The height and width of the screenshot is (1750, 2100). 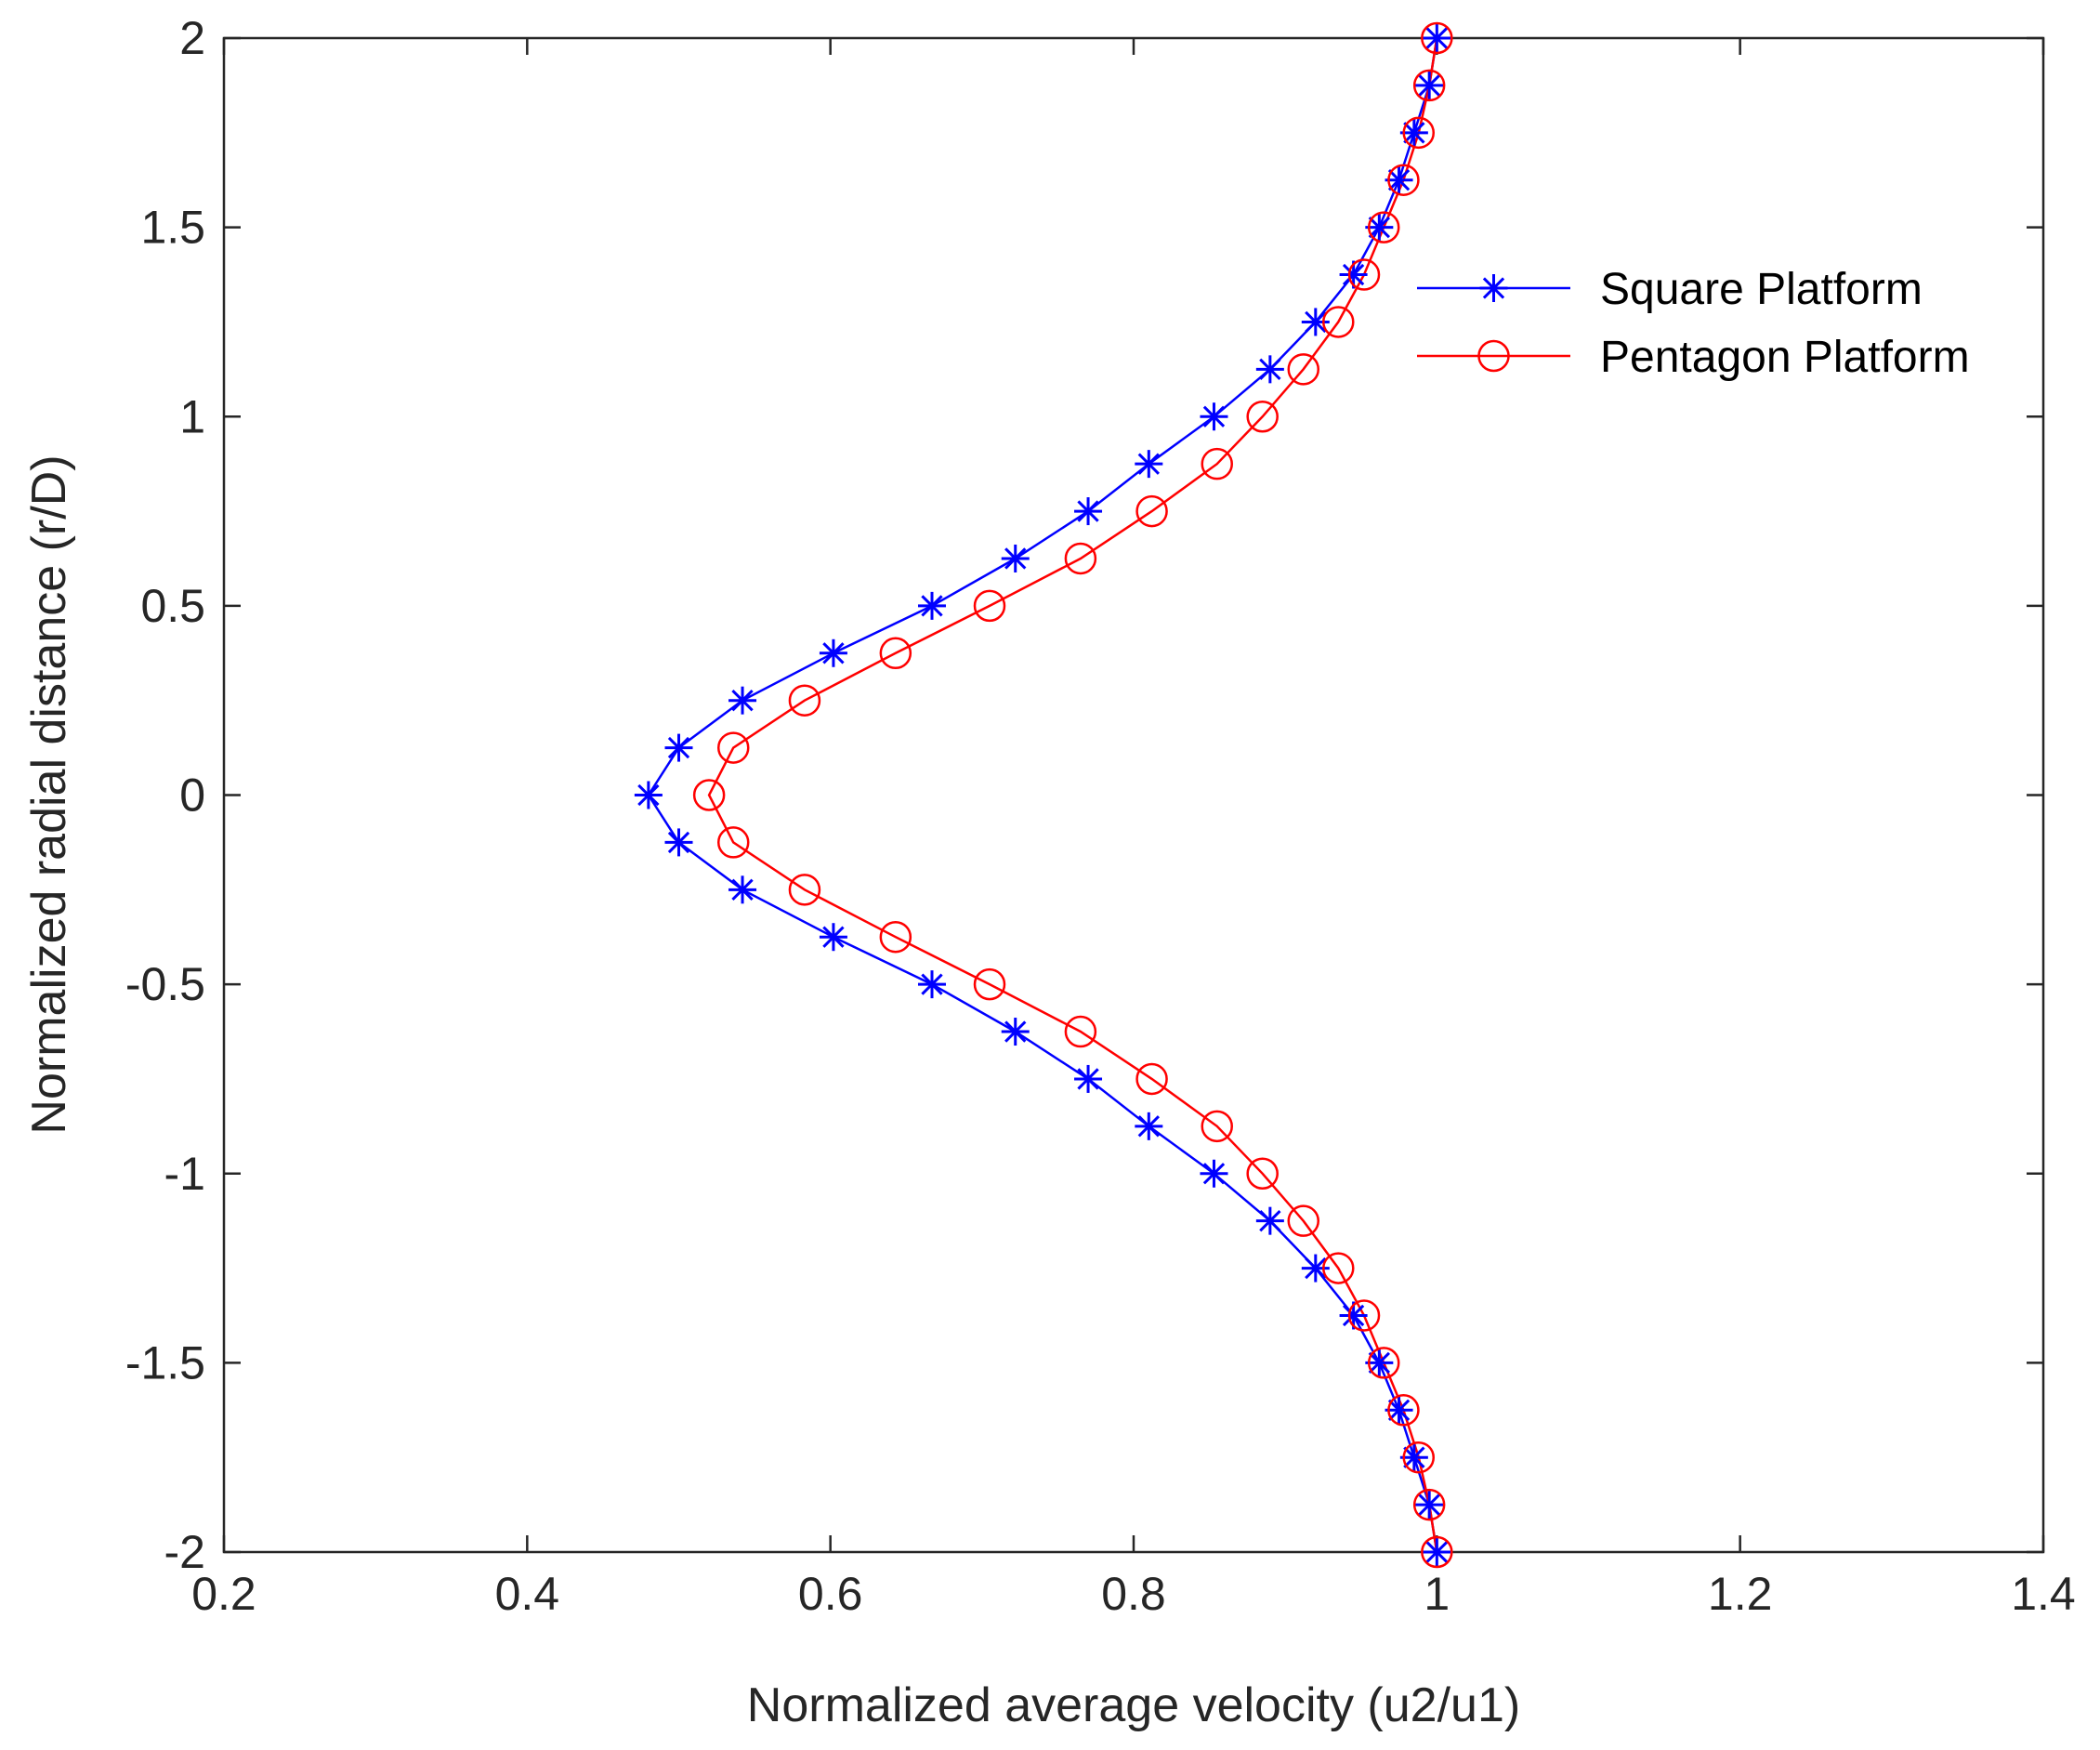 I want to click on x-tick-label: 0.2, so click(x=223, y=1594).